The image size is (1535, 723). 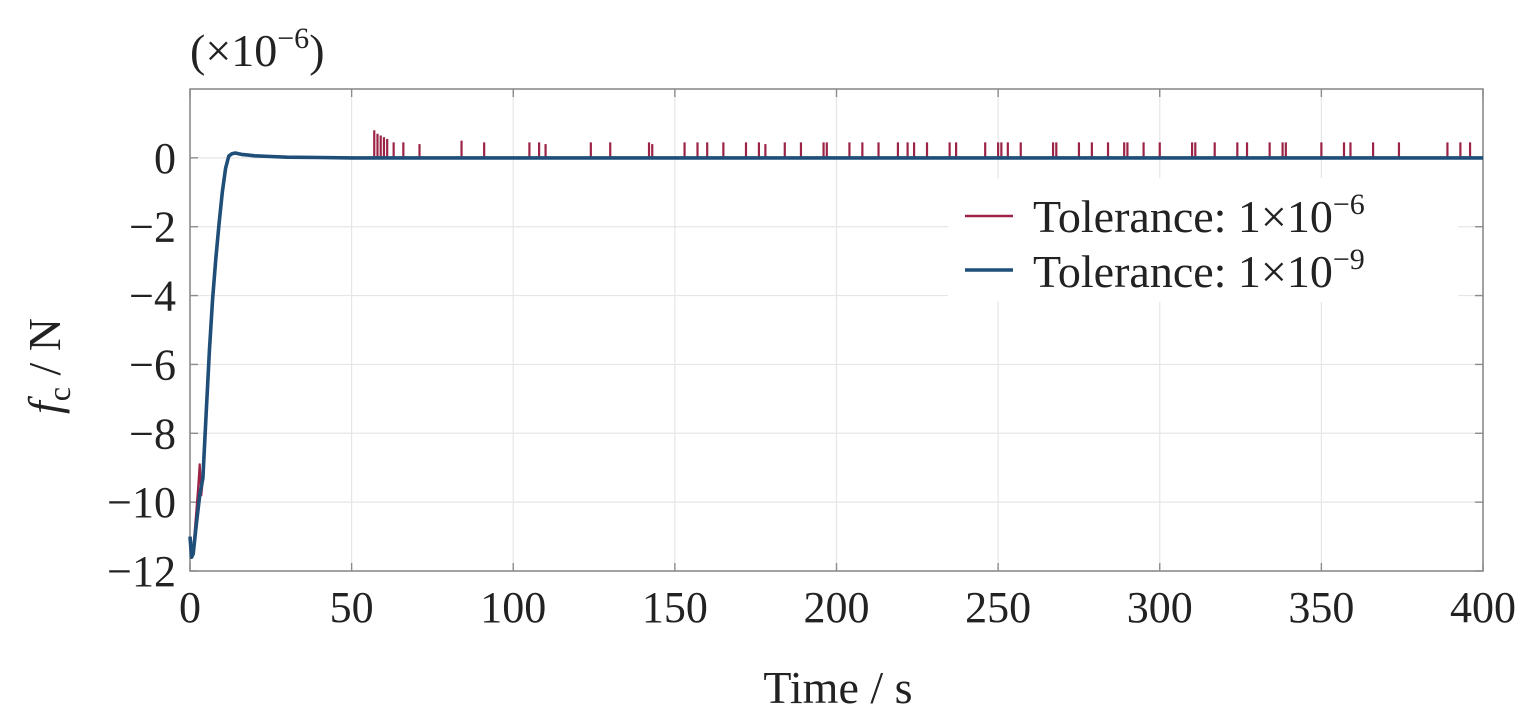 I want to click on x-tick-label: 150, so click(x=675, y=607).